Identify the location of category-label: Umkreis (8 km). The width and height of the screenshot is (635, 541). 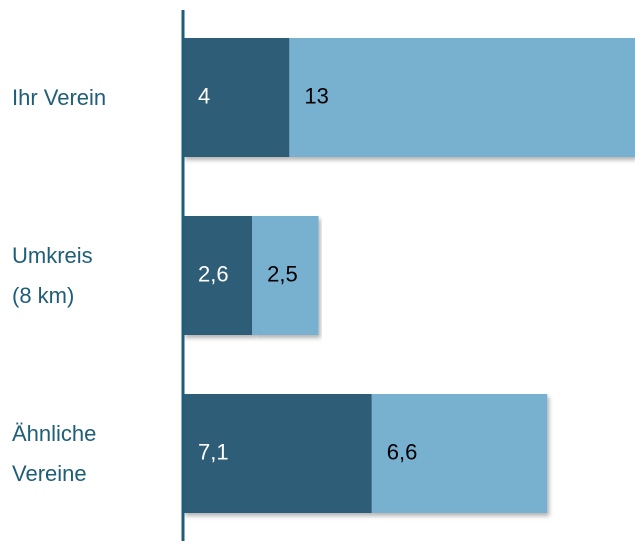
(52, 275).